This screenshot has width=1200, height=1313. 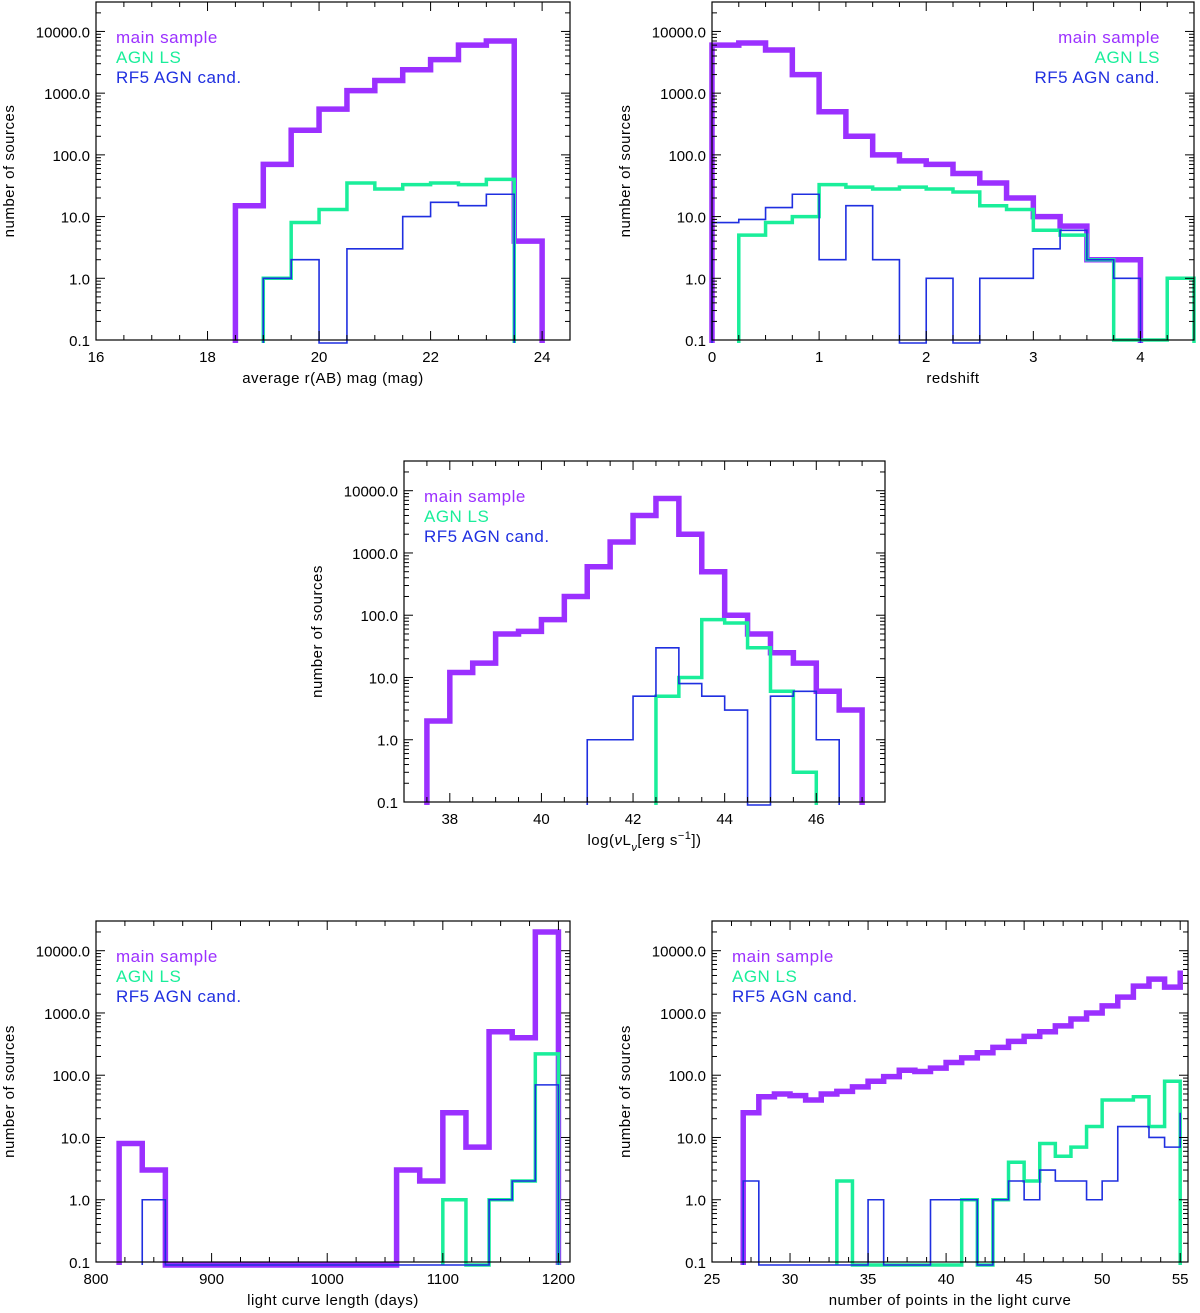 I want to click on x-tick-label: 16, so click(x=96, y=357).